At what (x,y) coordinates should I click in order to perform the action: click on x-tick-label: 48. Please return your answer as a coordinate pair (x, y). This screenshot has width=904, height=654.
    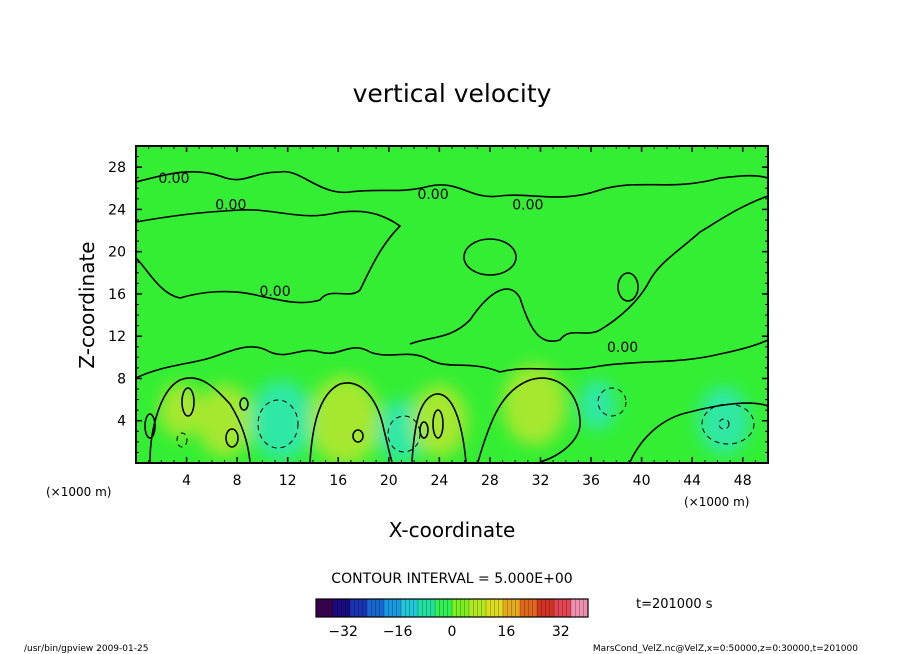
    Looking at the image, I should click on (743, 481).